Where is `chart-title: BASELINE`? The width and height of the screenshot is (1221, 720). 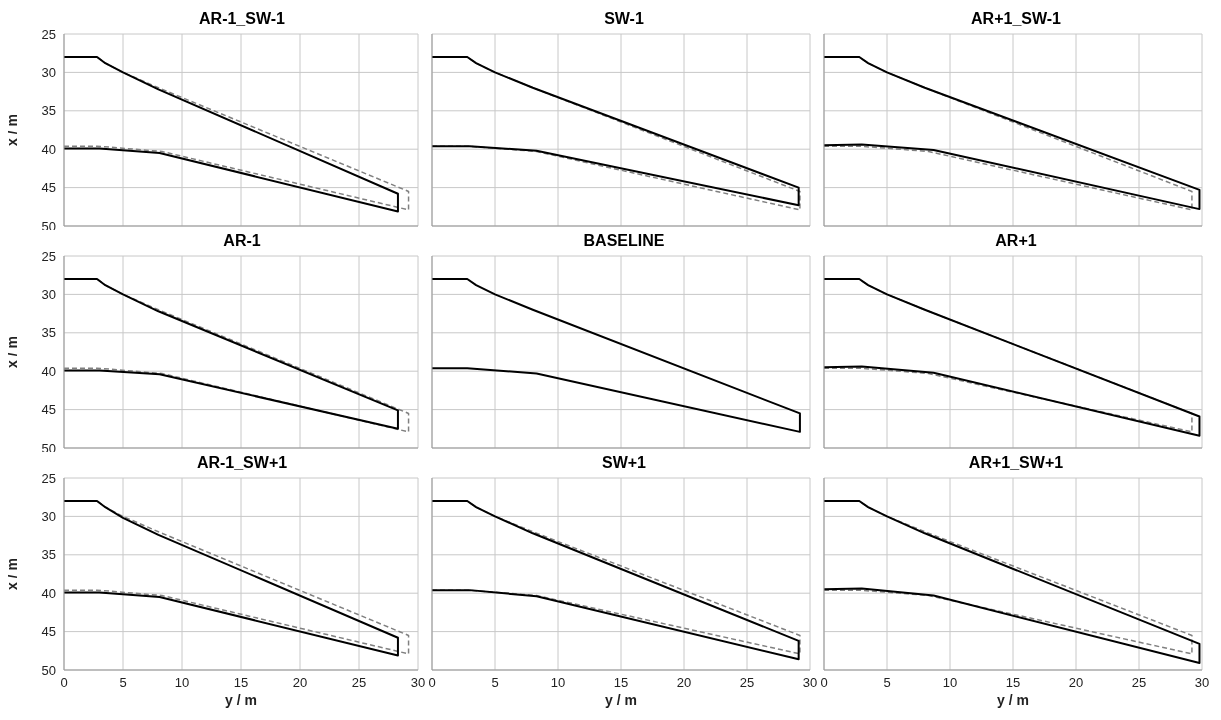
chart-title: BASELINE is located at coordinates (624, 241).